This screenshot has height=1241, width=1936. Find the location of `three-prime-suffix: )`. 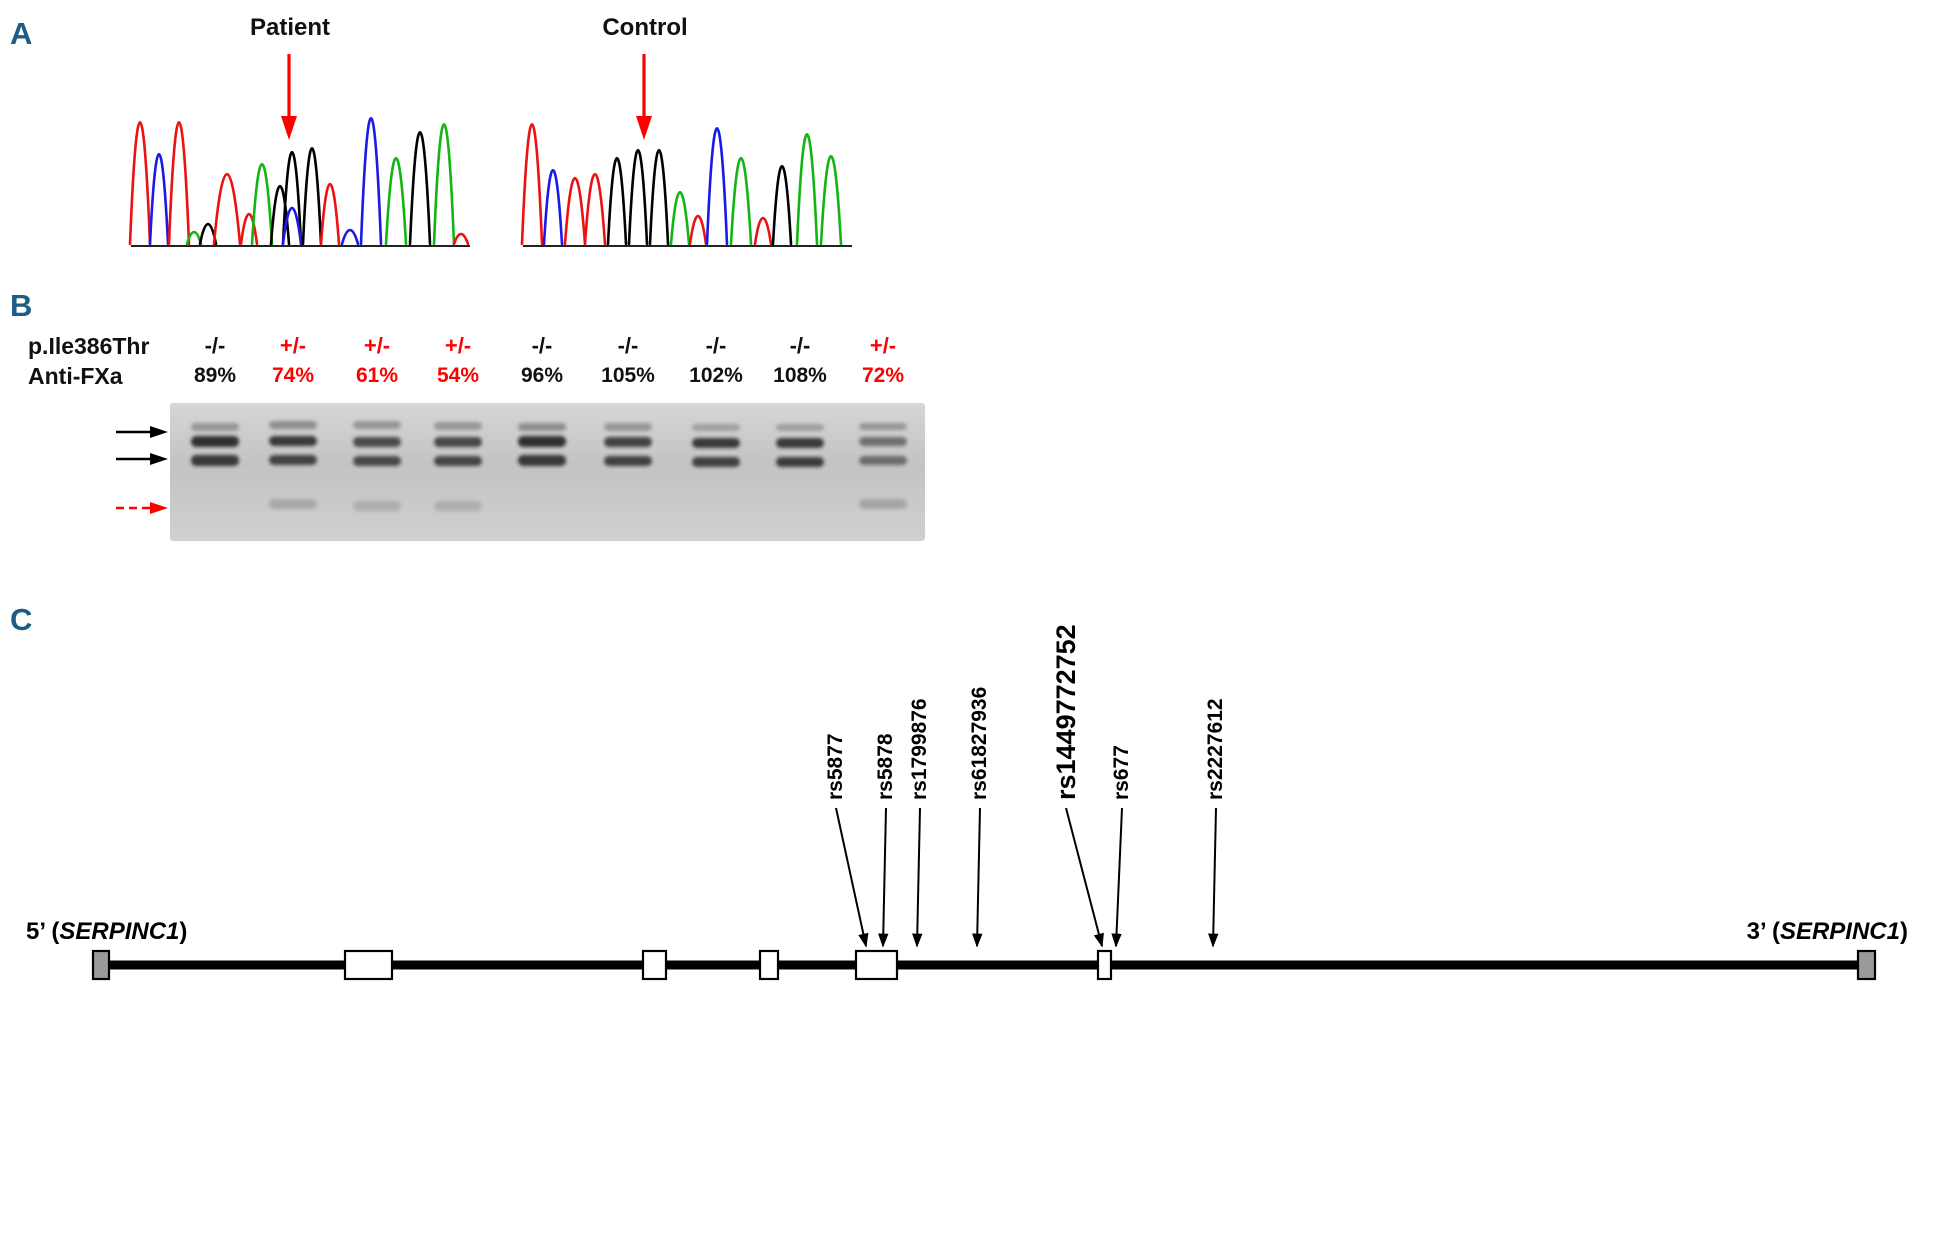

three-prime-suffix: ) is located at coordinates (1904, 931).